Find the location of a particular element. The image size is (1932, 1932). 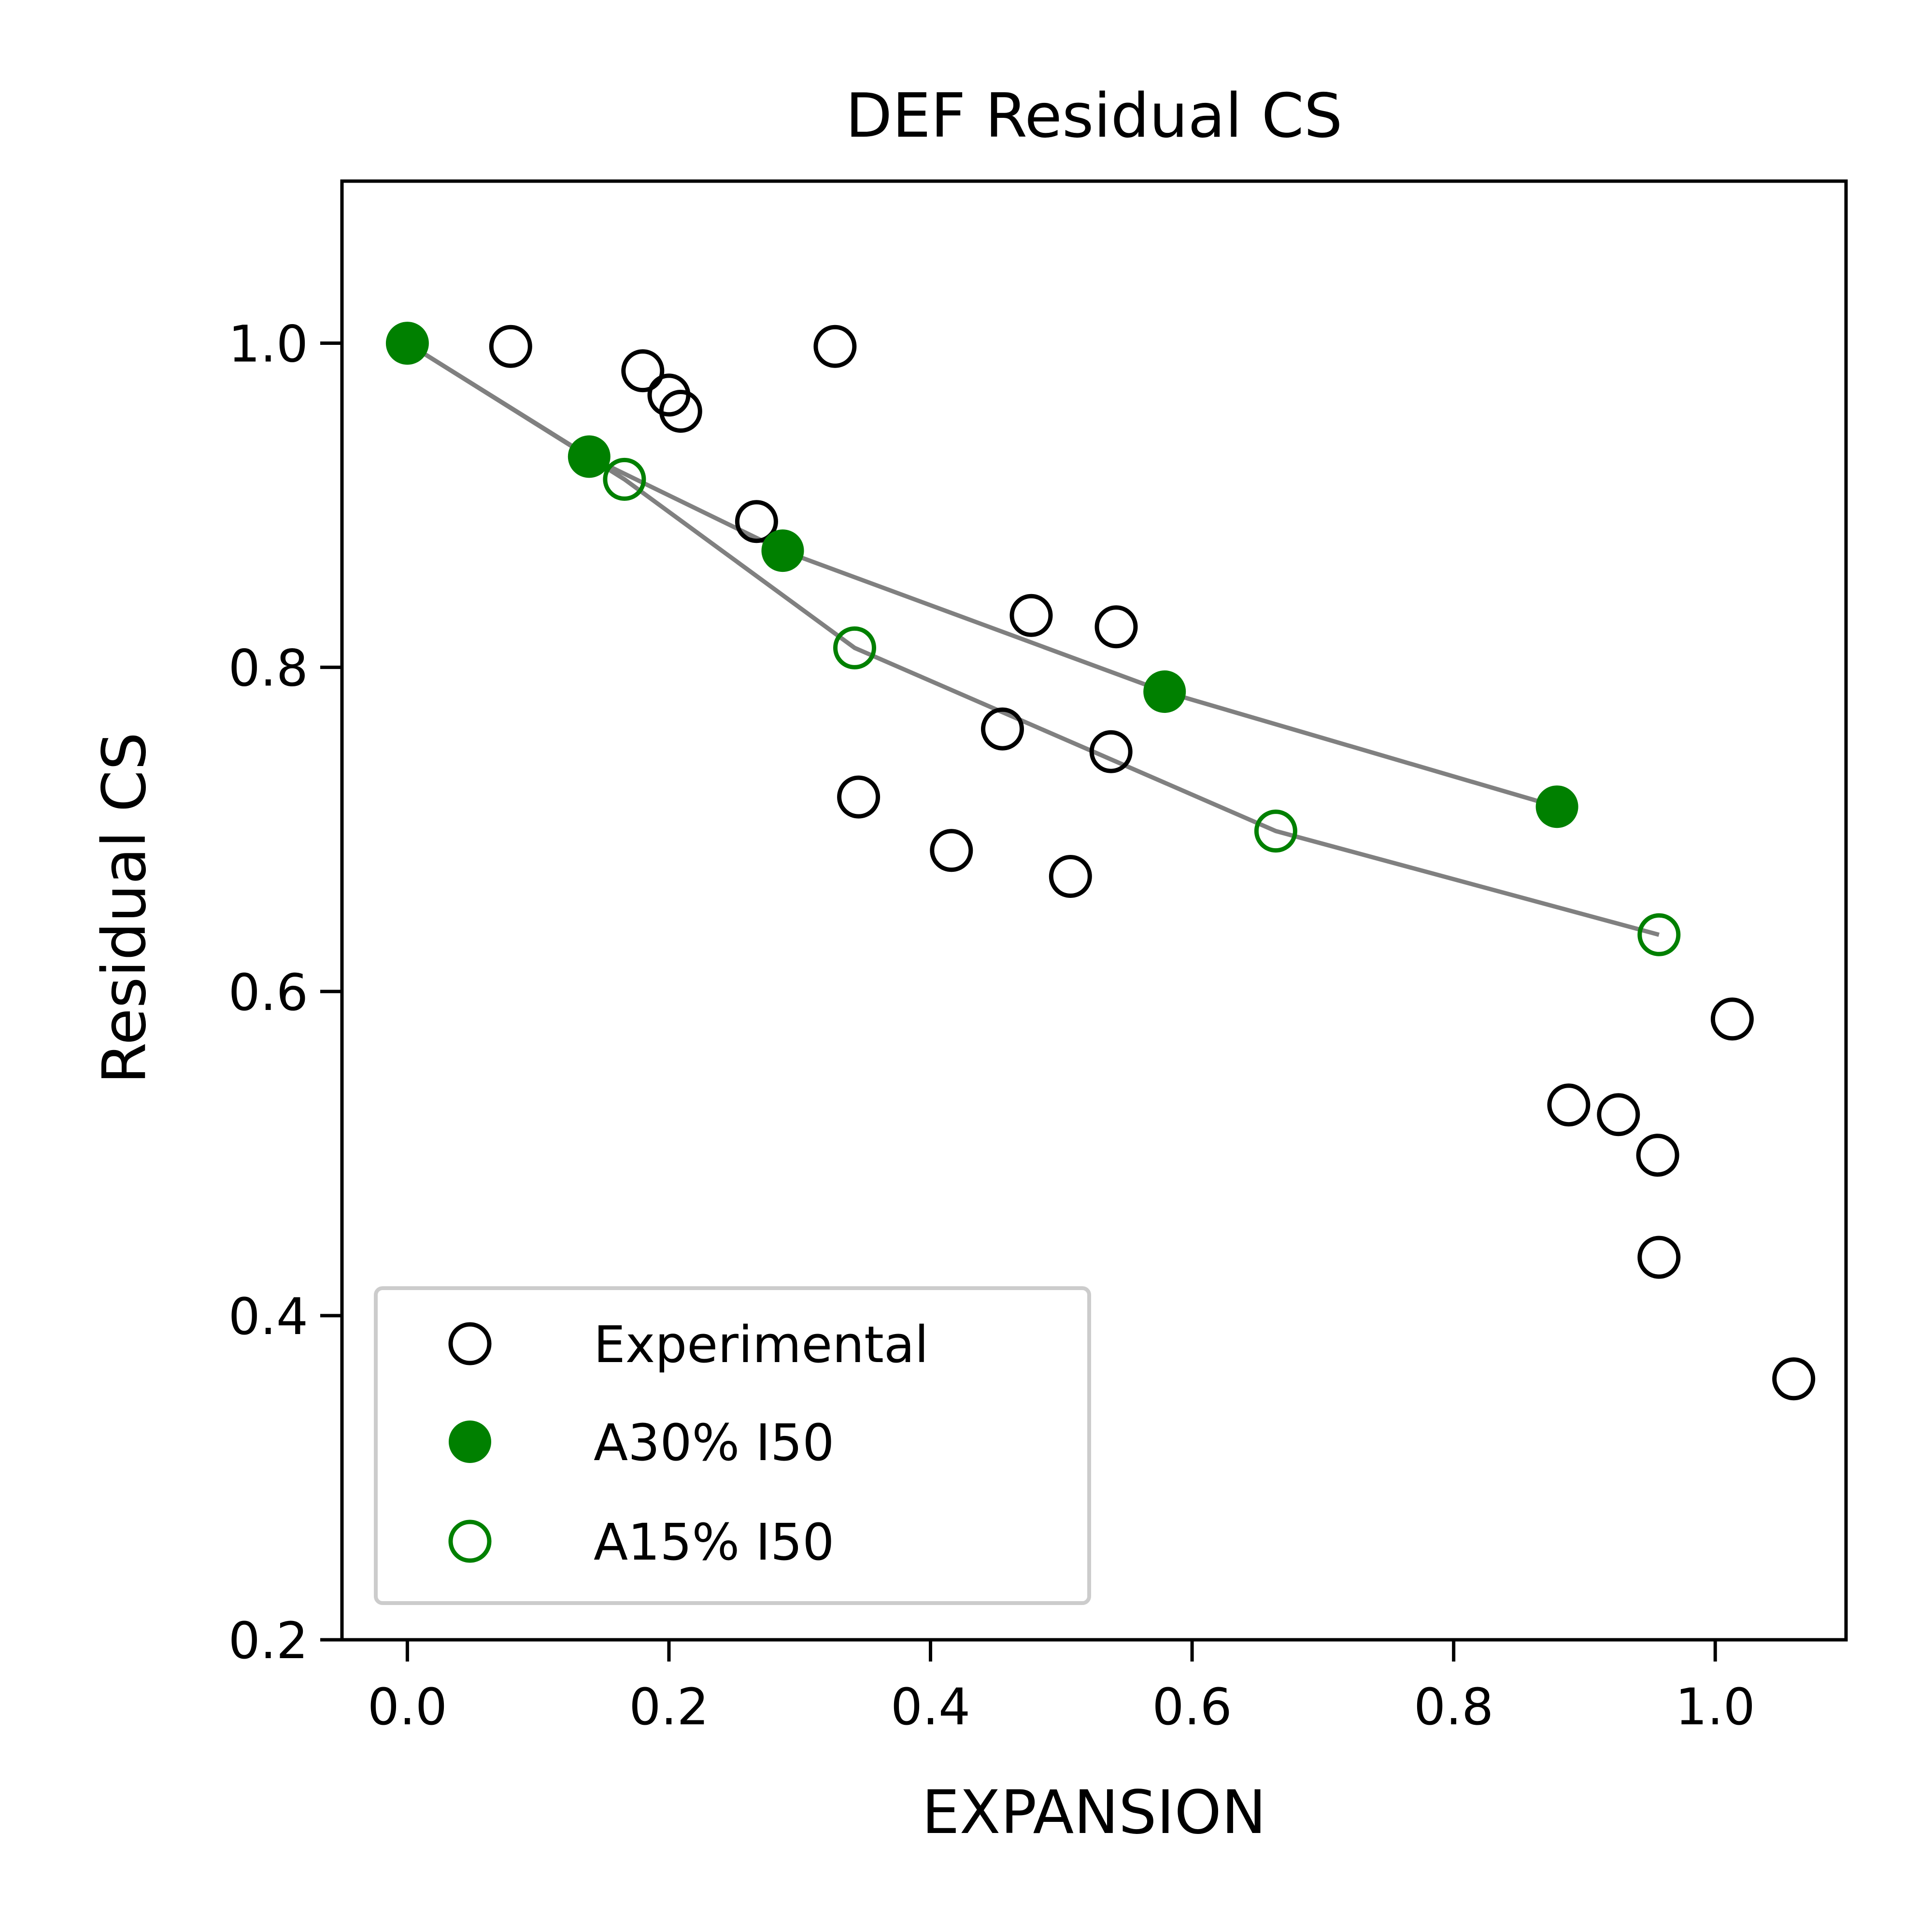

legend-marker-a15 is located at coordinates (470, 1541).